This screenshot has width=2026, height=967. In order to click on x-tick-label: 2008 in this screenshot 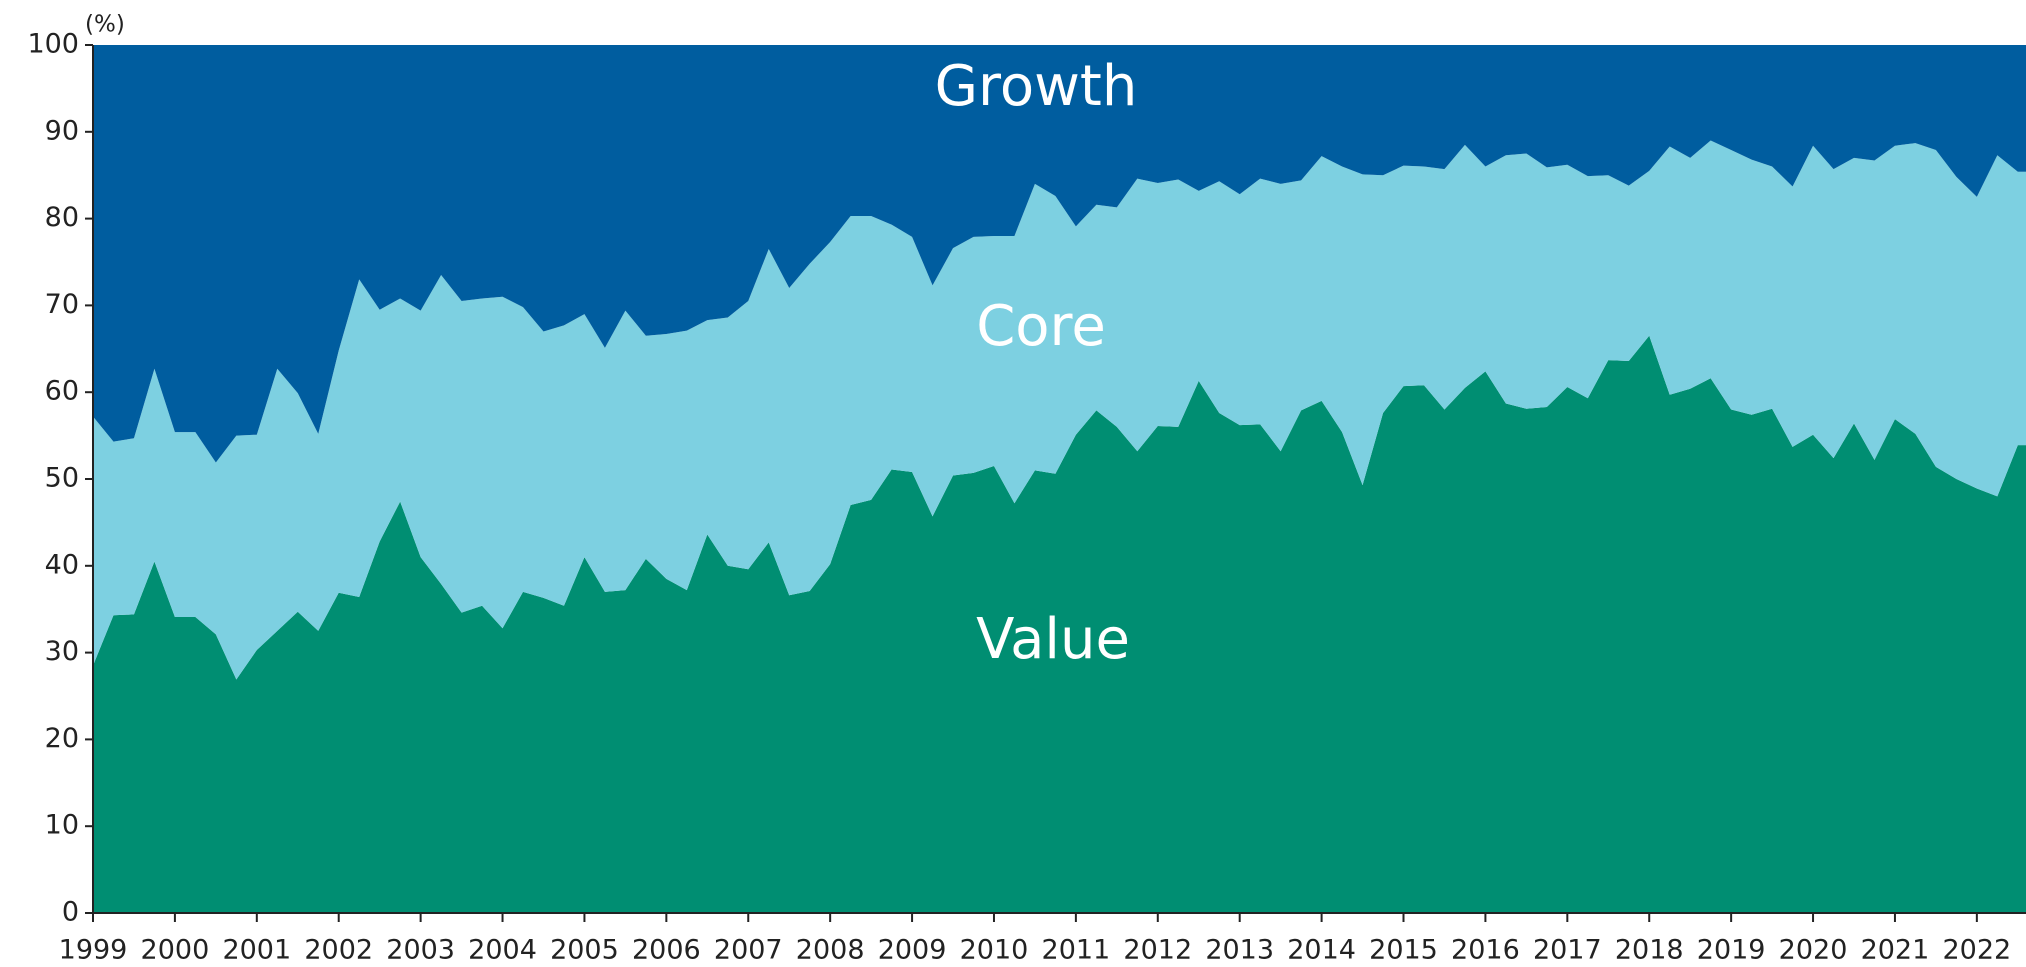, I will do `click(830, 950)`.